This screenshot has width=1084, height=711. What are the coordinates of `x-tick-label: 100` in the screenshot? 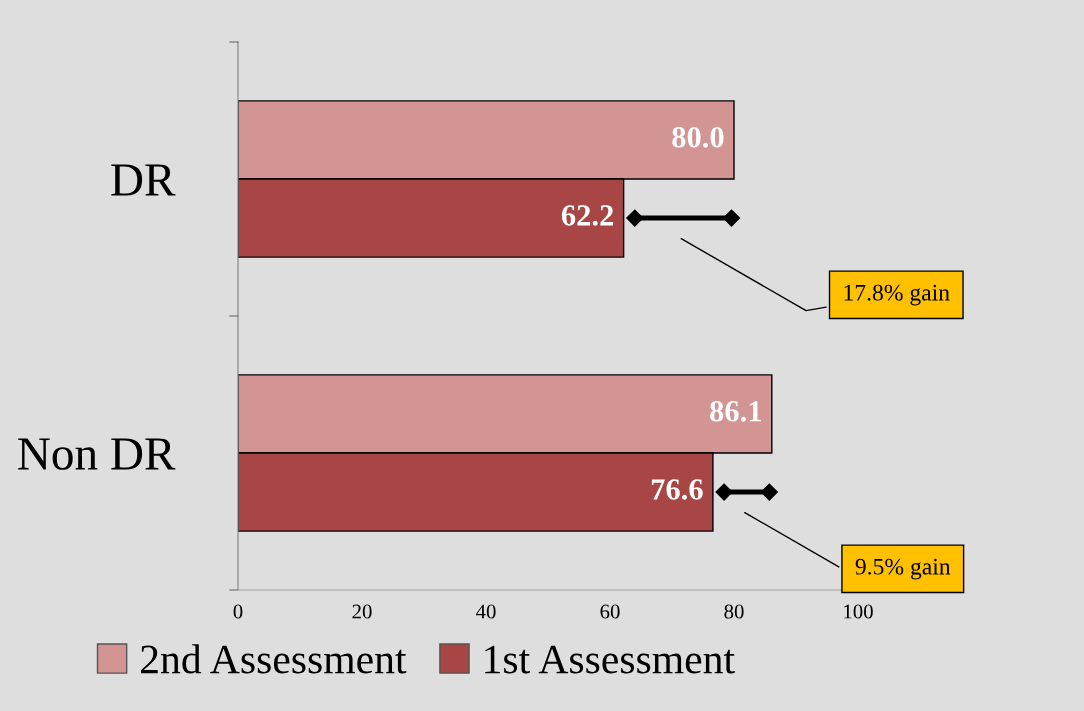 It's located at (858, 611).